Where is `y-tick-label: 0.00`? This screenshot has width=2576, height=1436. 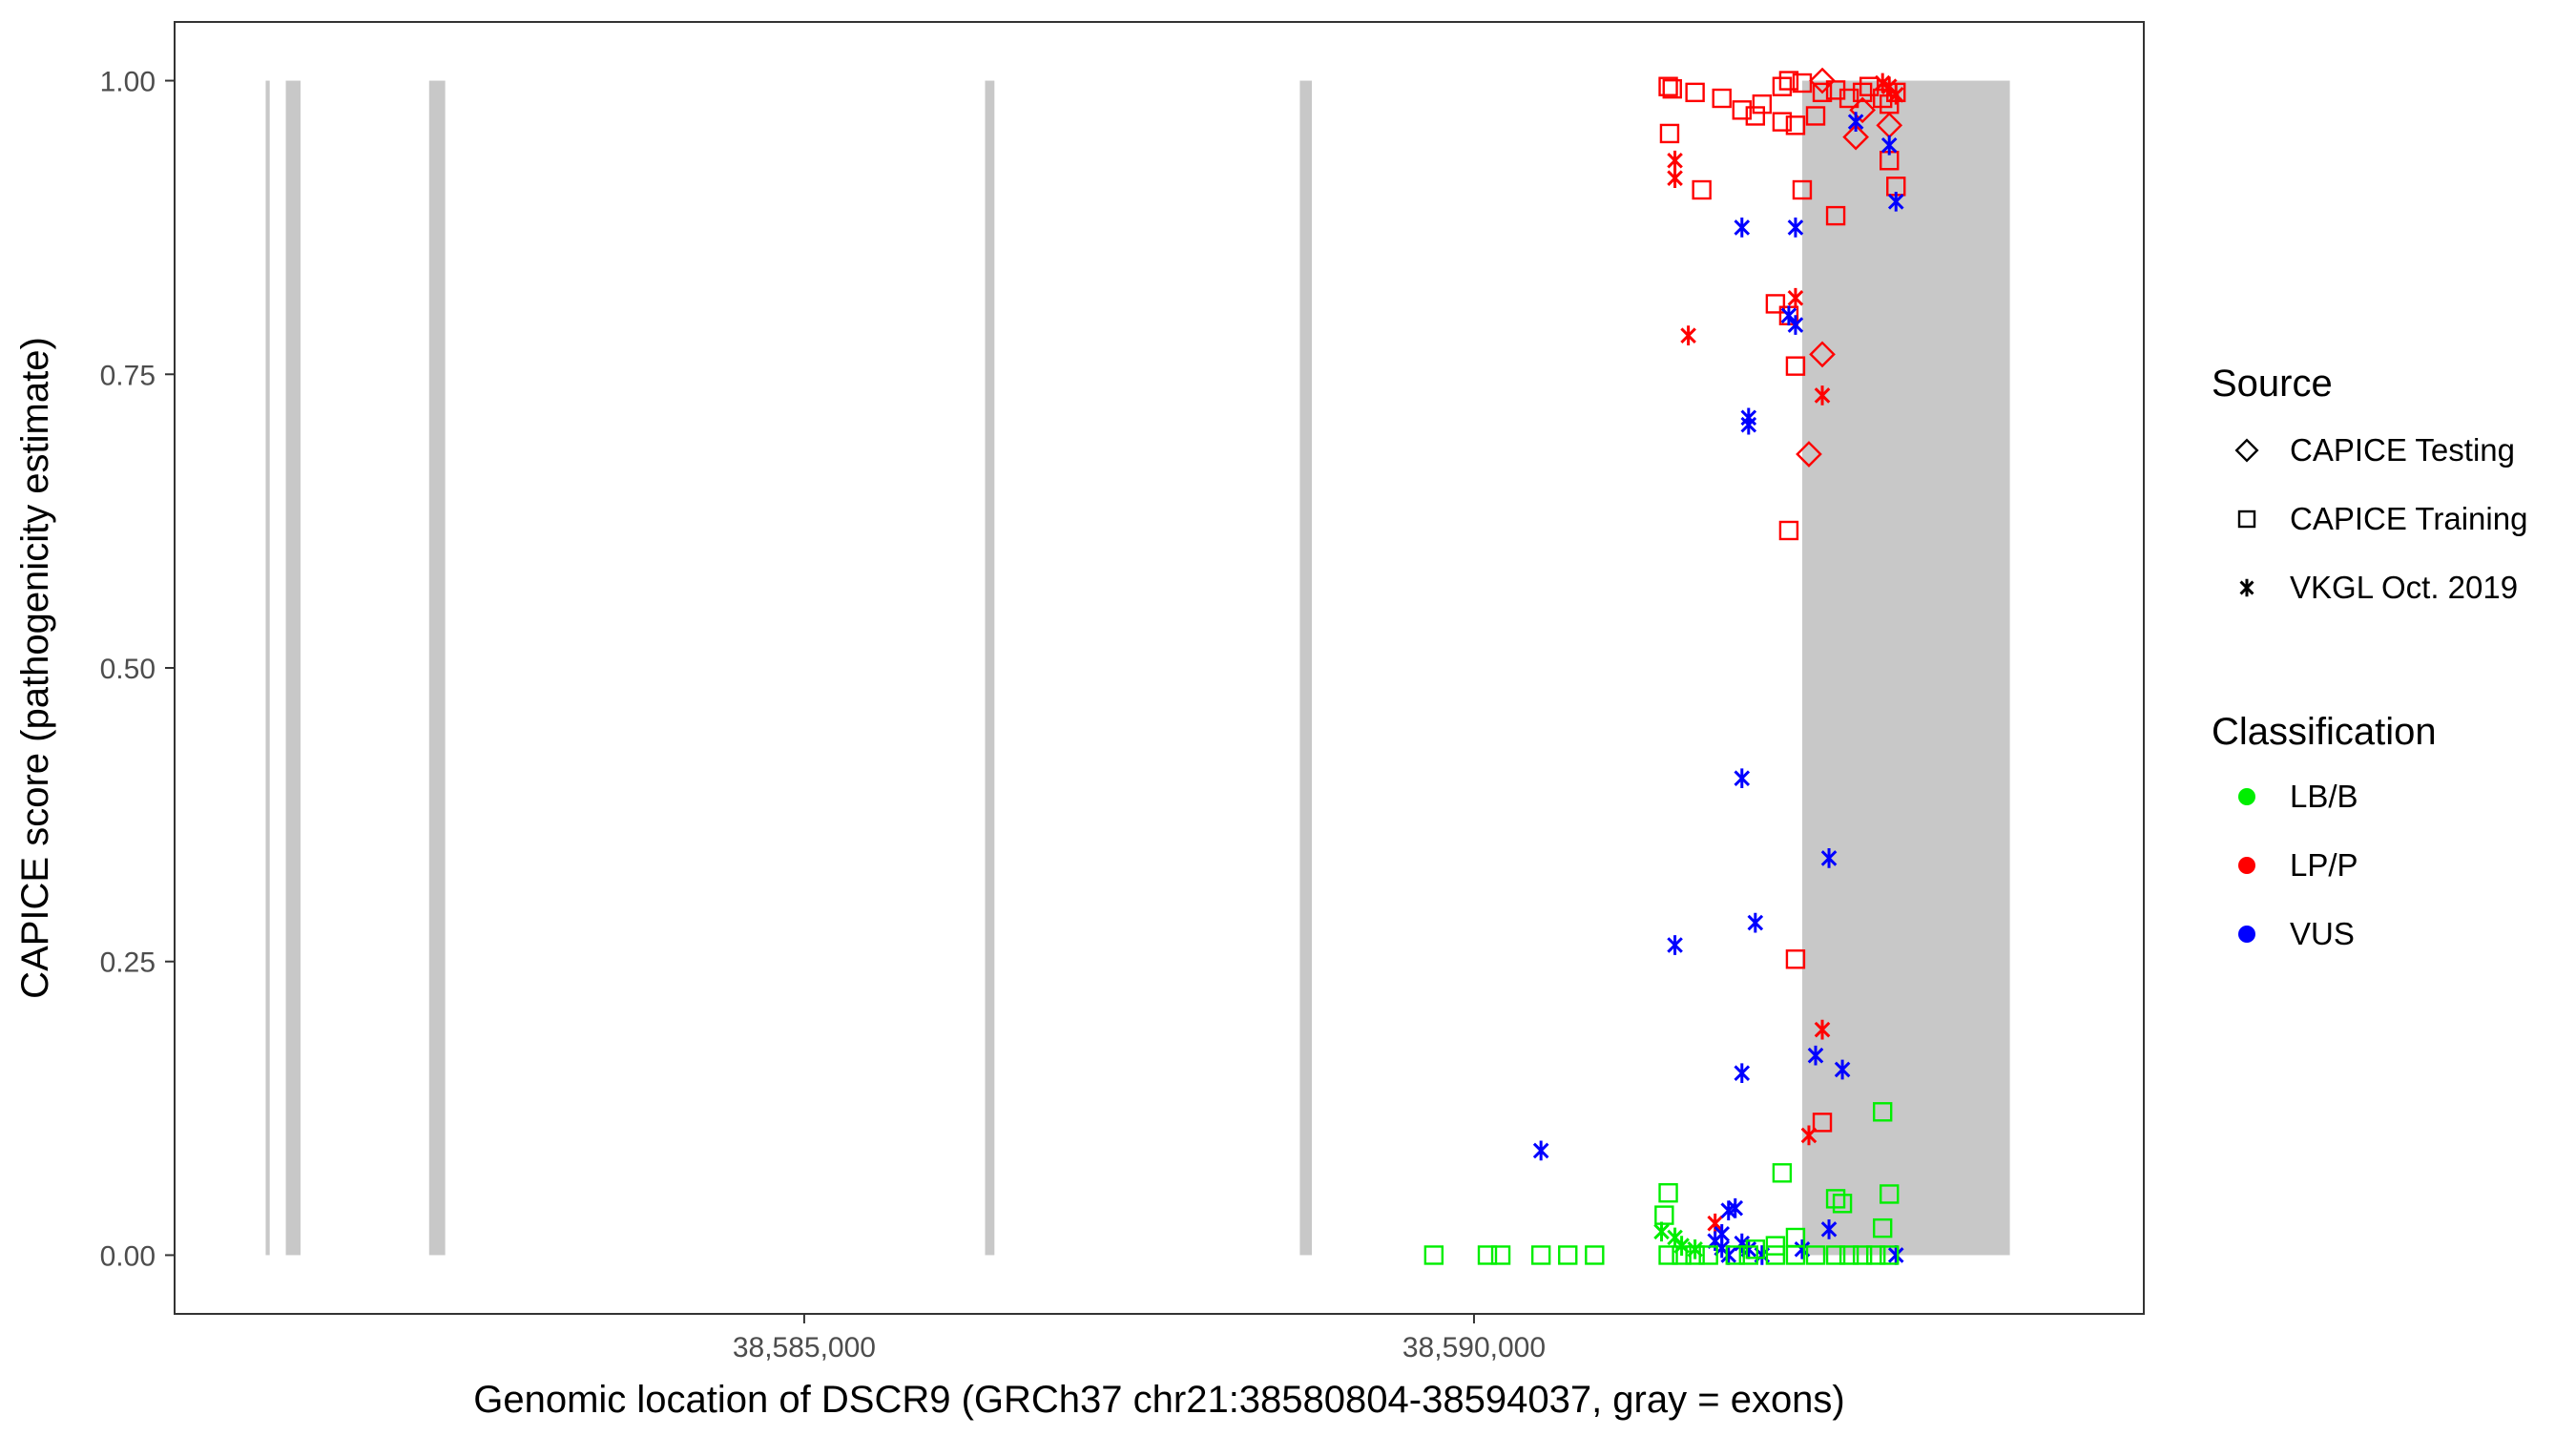 y-tick-label: 0.00 is located at coordinates (128, 1256).